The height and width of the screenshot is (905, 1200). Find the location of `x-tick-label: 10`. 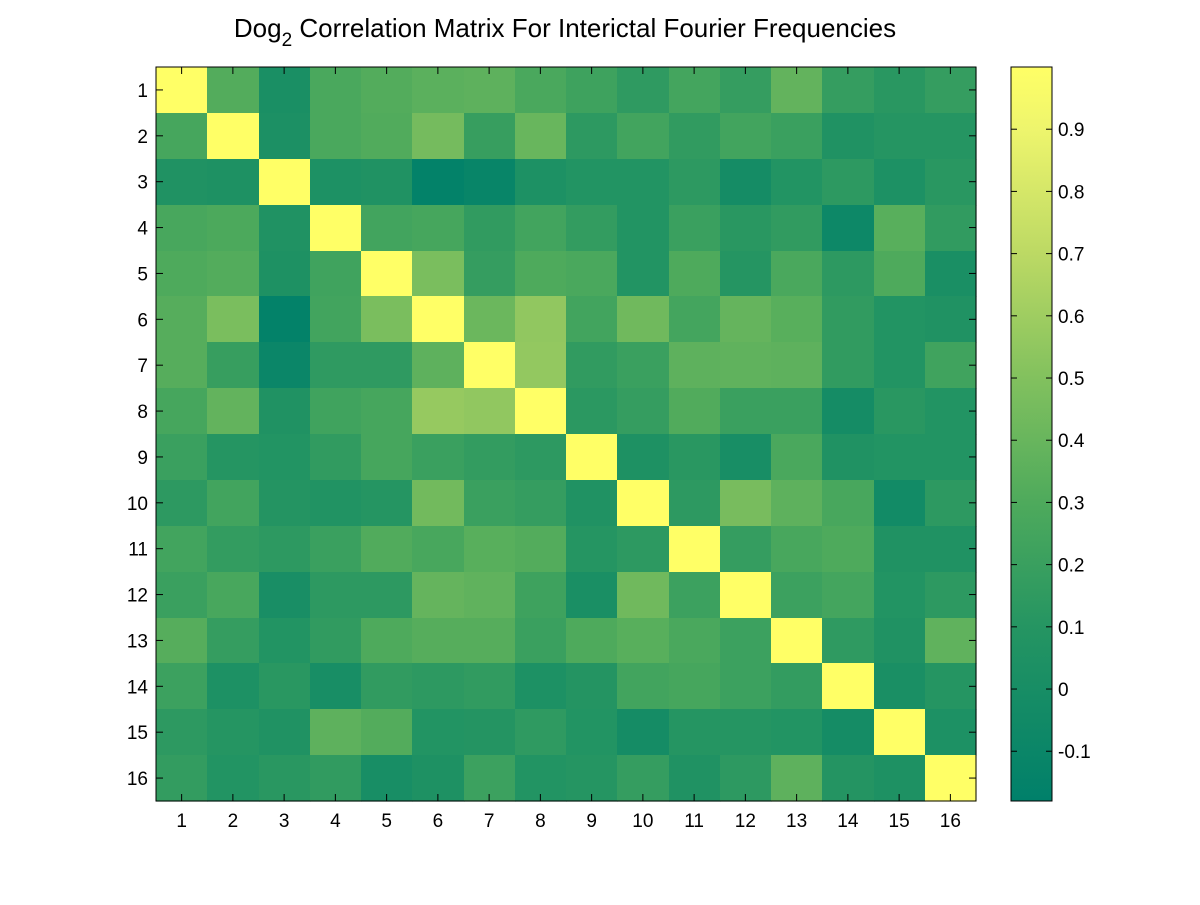

x-tick-label: 10 is located at coordinates (642, 821).